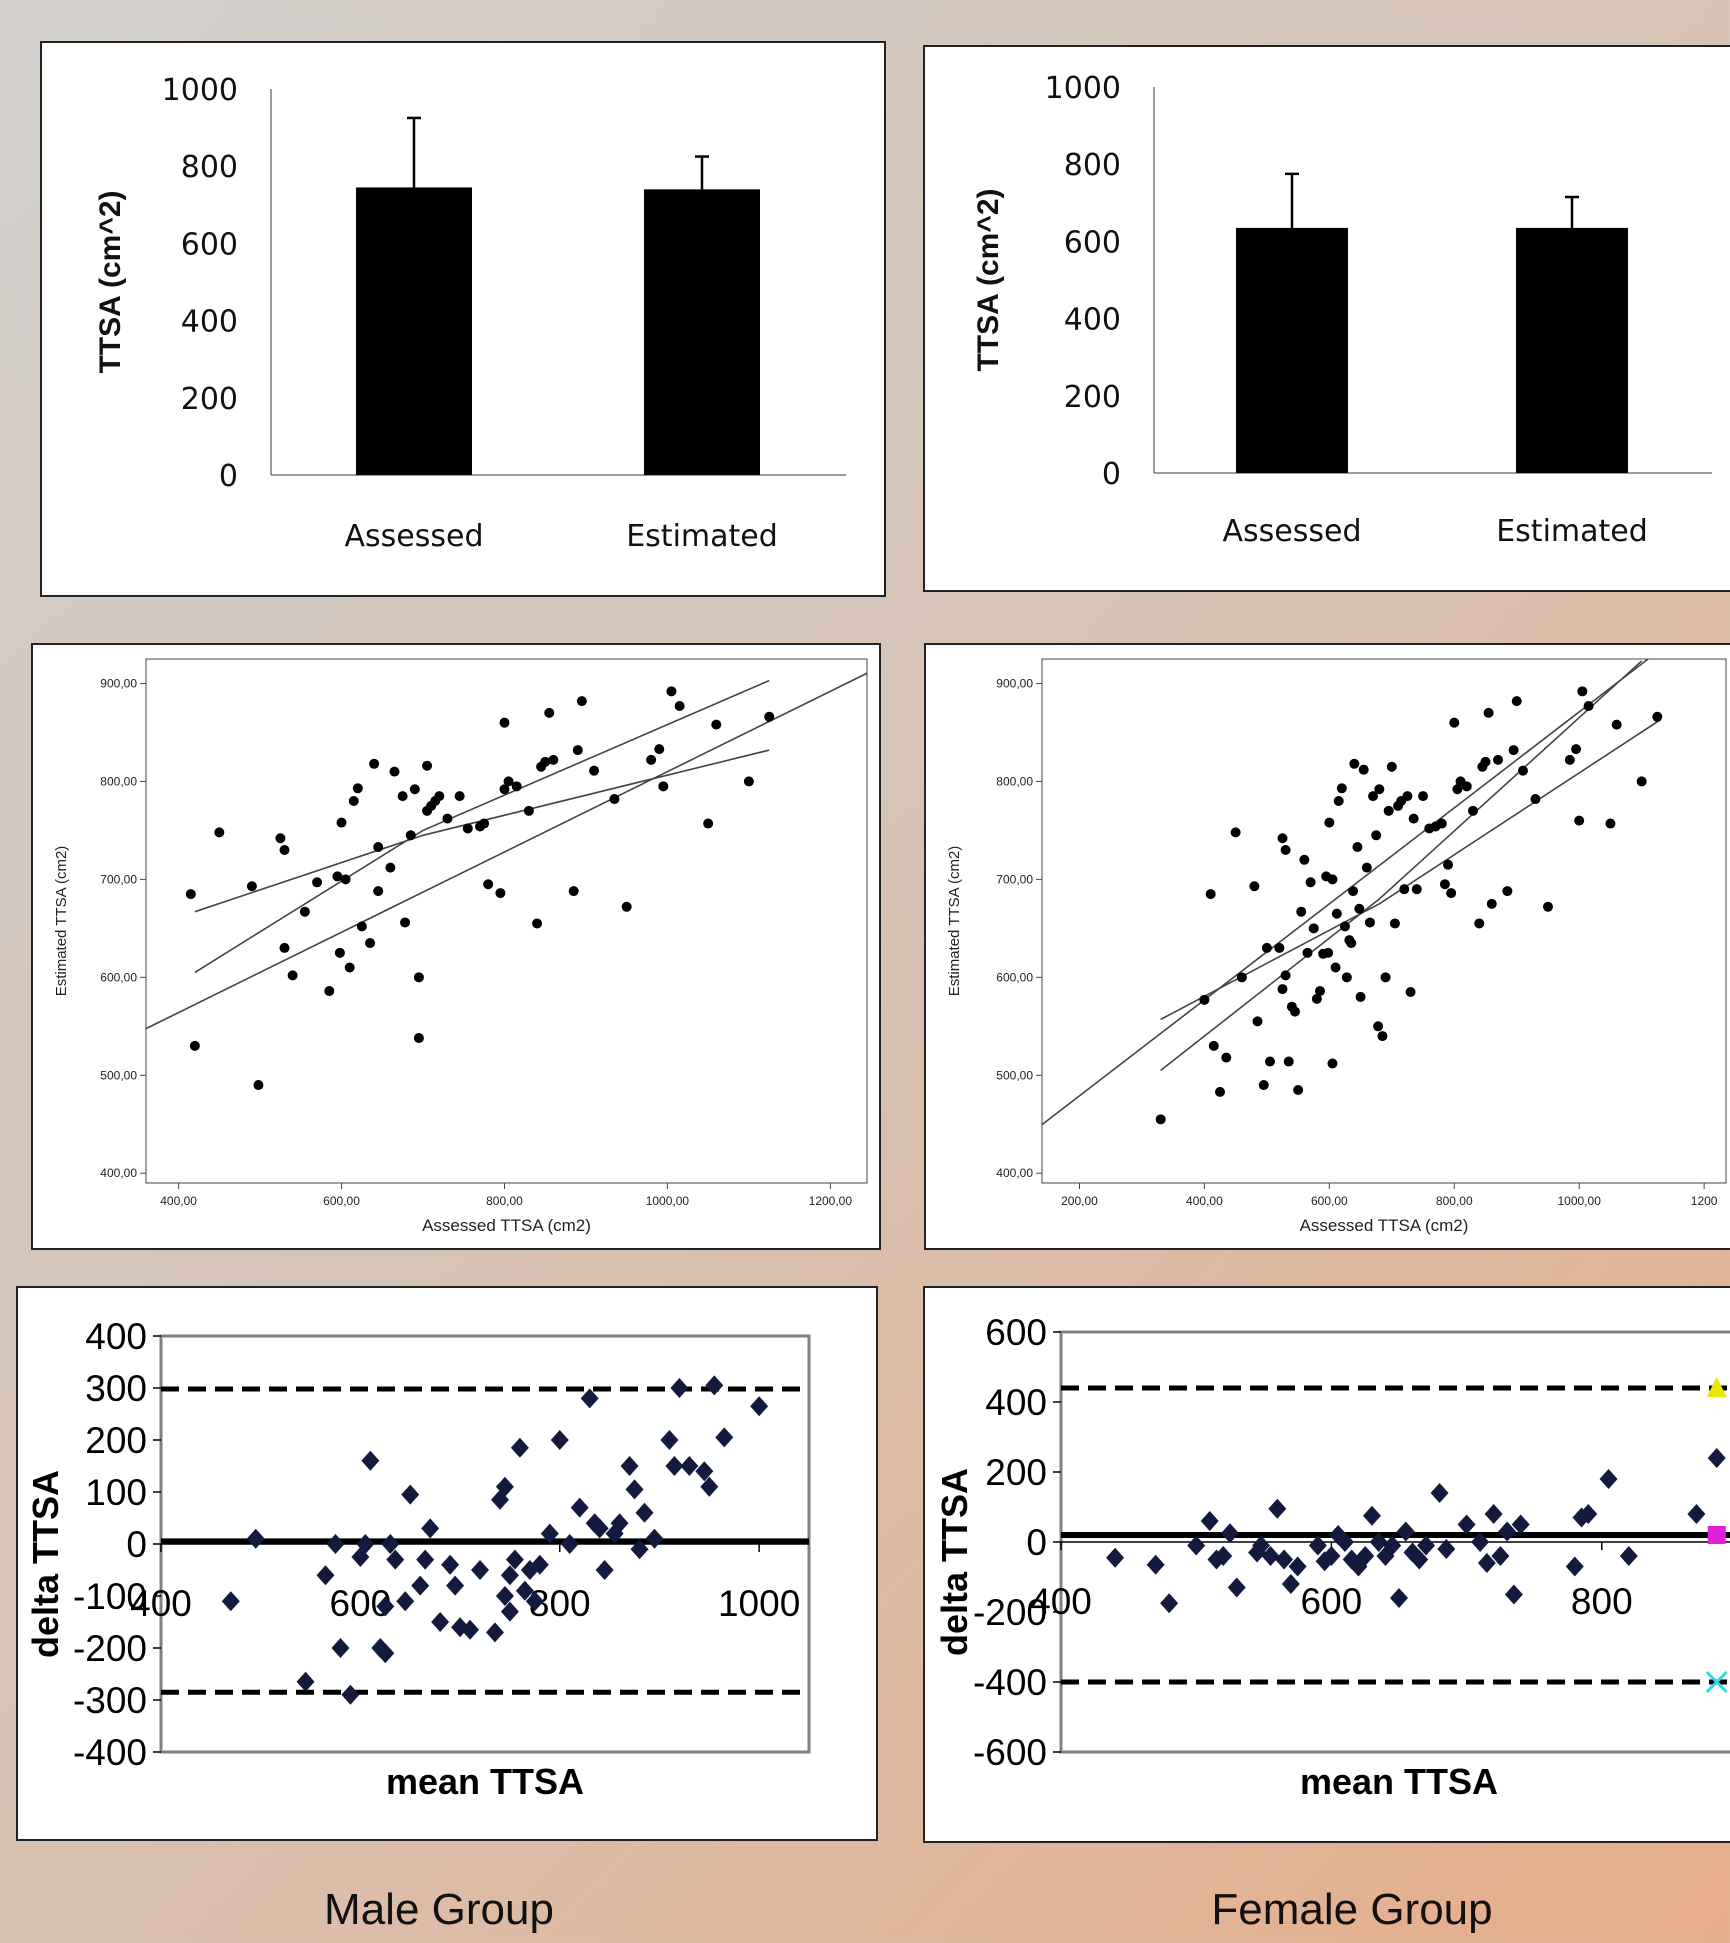 The height and width of the screenshot is (1943, 1730). Describe the element at coordinates (1292, 531) in the screenshot. I see `x-category-label: Assessed` at that location.